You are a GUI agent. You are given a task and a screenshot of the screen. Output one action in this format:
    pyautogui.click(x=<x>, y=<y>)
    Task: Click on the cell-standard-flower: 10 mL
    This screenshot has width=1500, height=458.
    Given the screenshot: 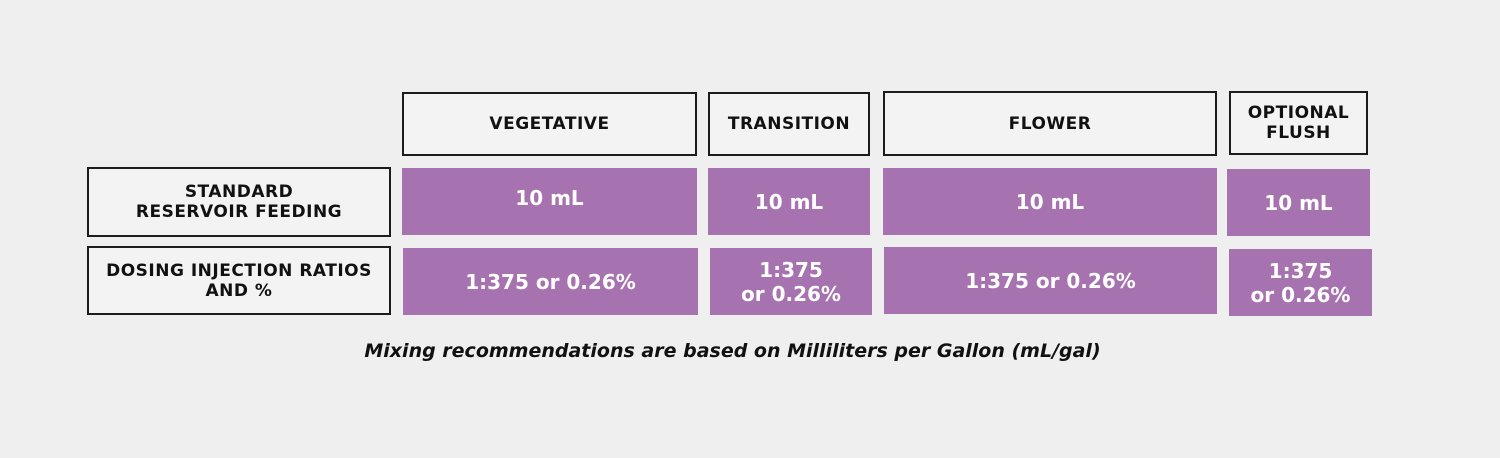 What is the action you would take?
    pyautogui.click(x=1050, y=201)
    